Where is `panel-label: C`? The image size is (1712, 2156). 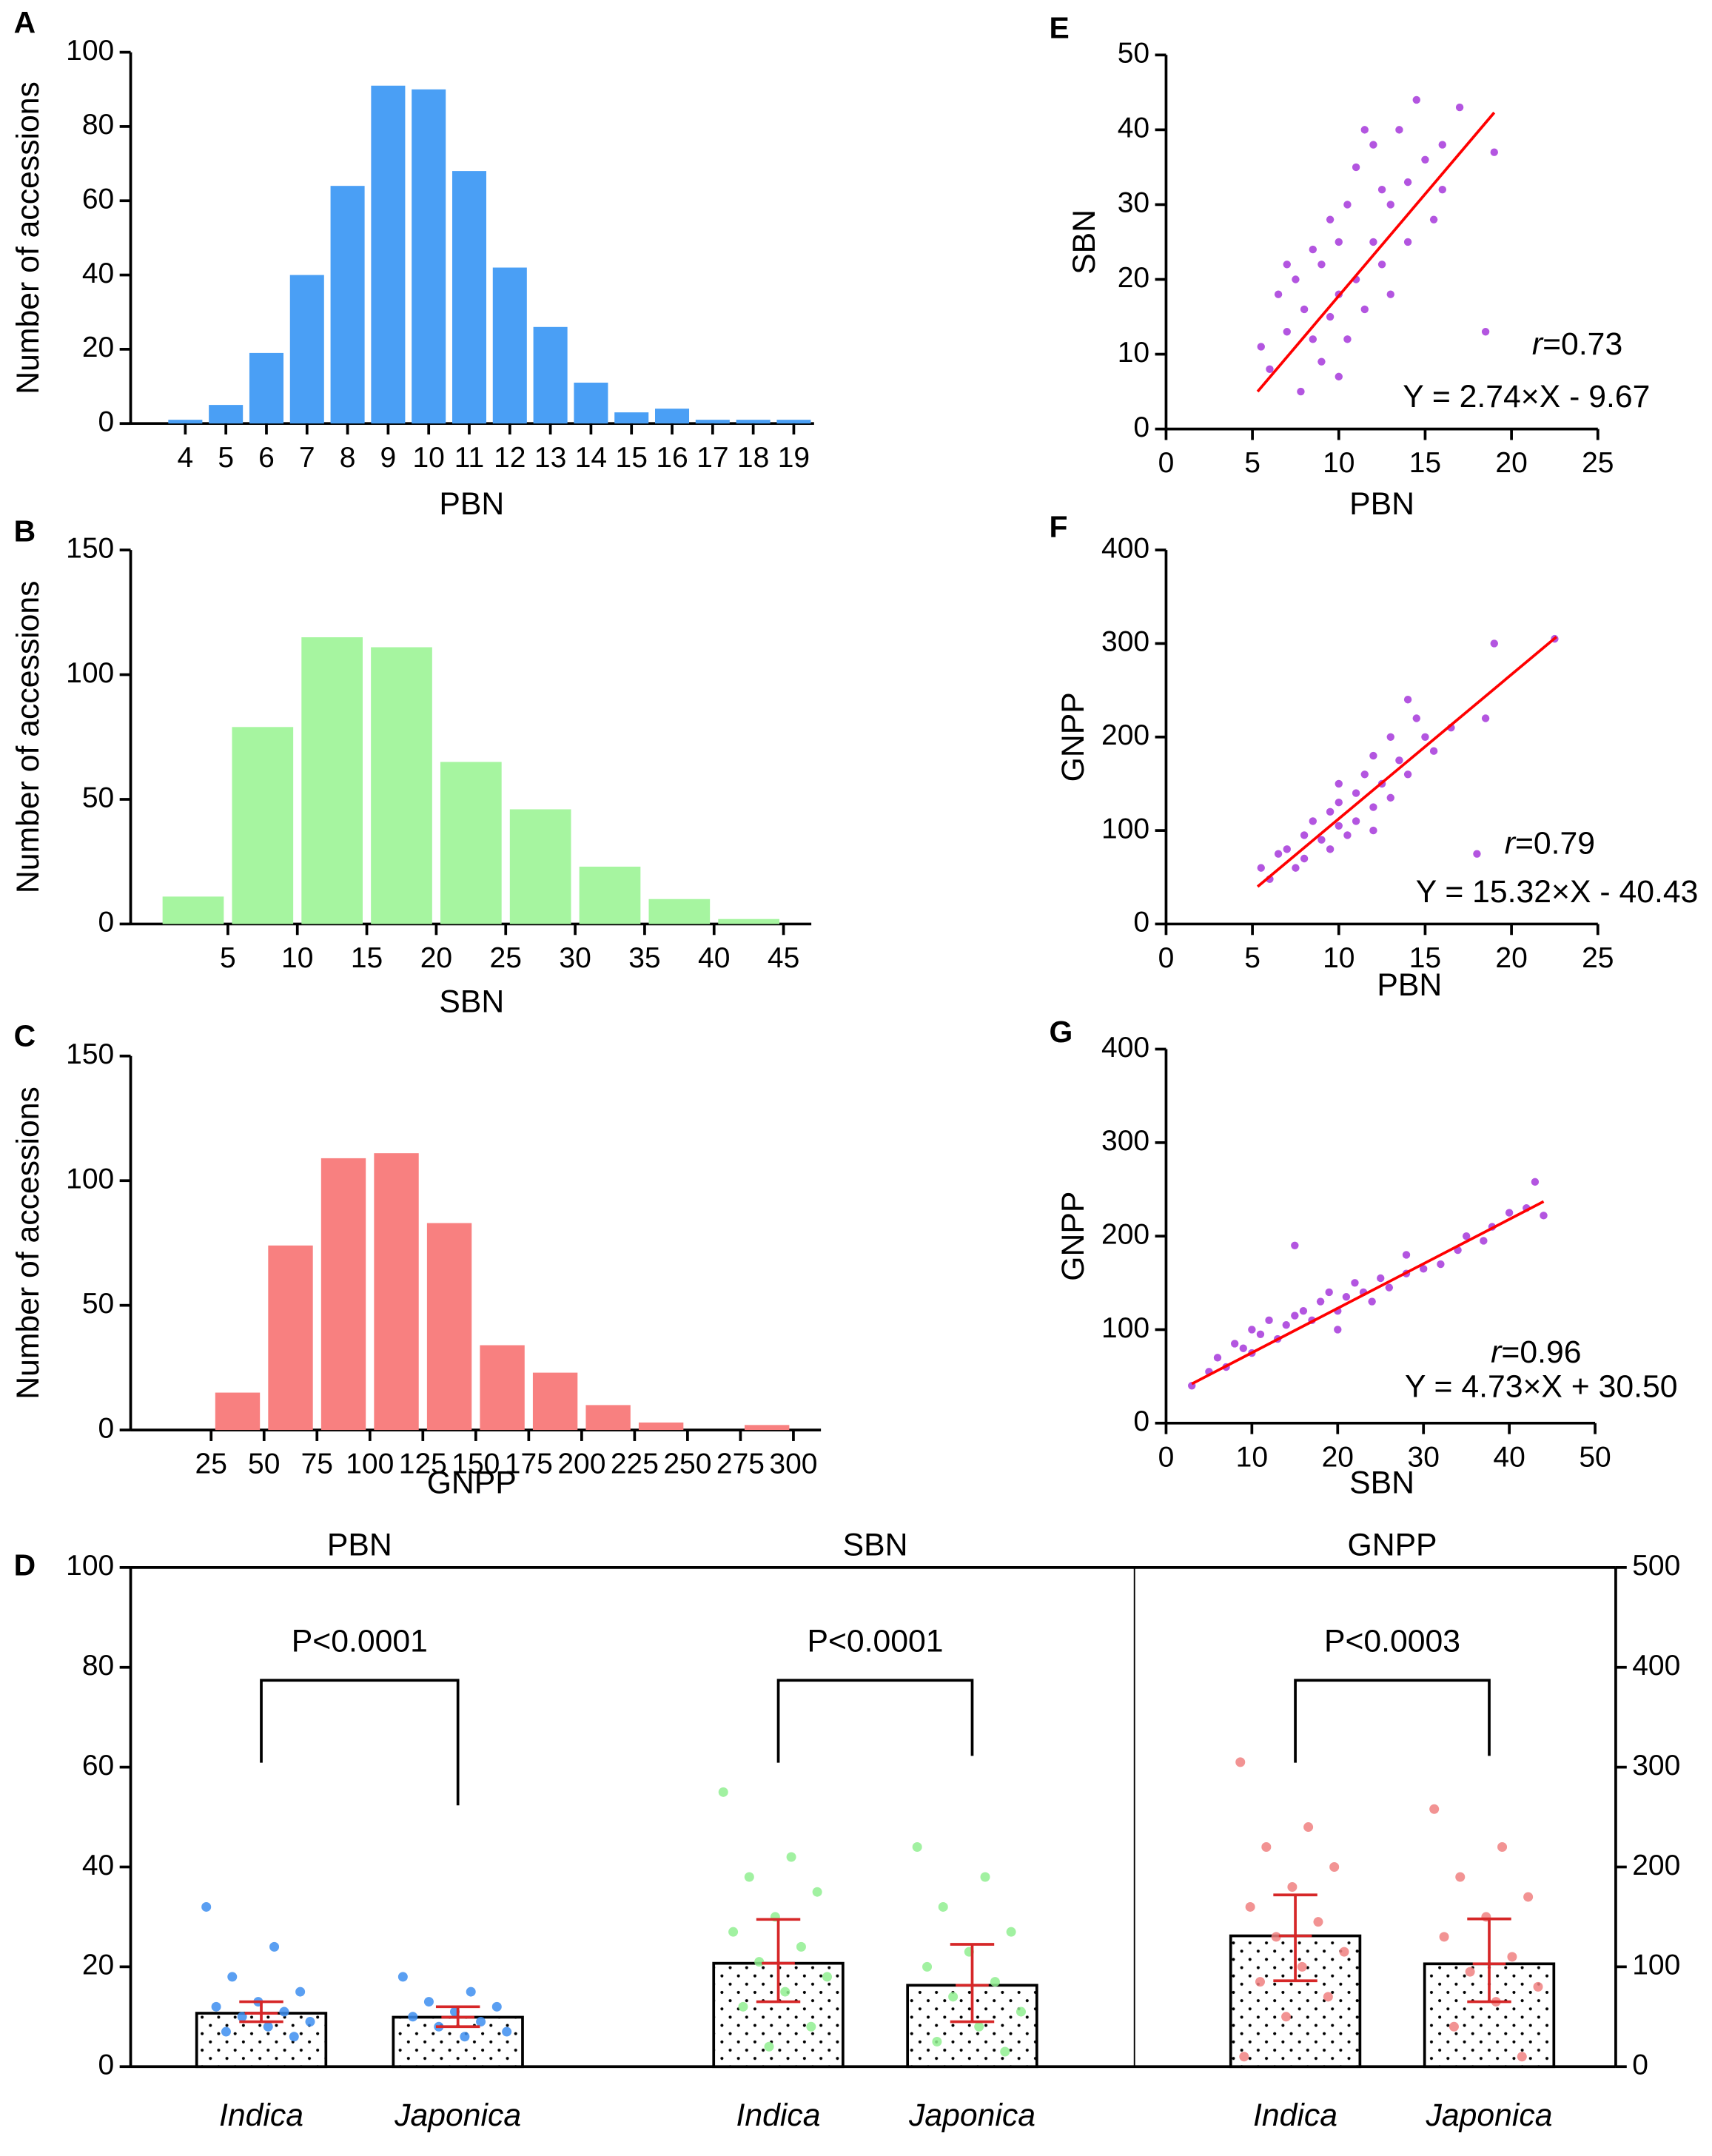 panel-label: C is located at coordinates (25, 1035).